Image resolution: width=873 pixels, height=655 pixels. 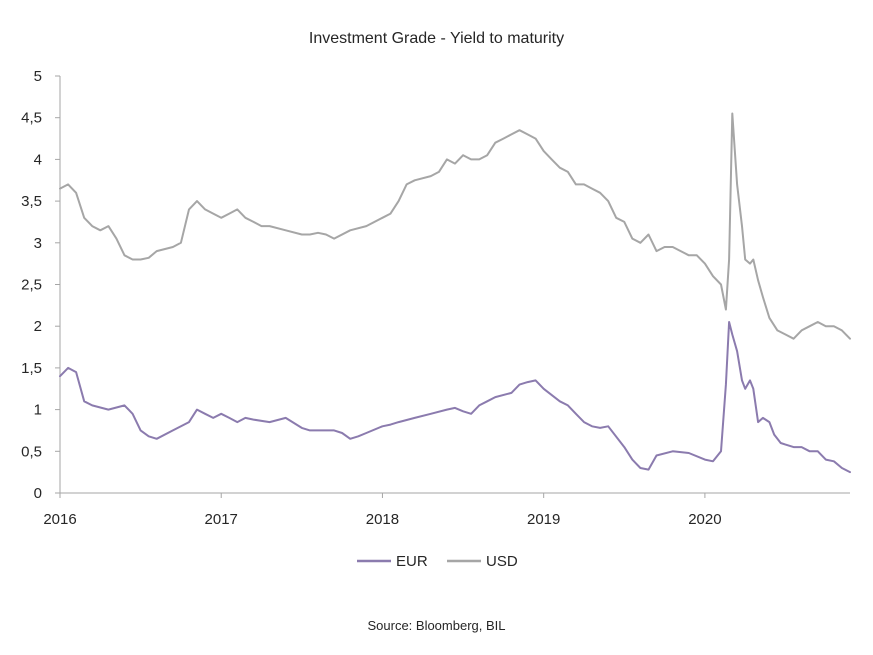 I want to click on y-tick-label: 5, so click(x=38, y=76).